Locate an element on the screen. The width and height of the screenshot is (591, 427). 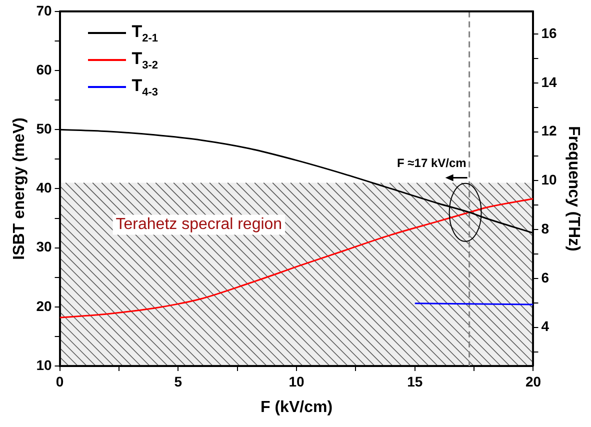
x-tick-label: 0 is located at coordinates (60, 381).